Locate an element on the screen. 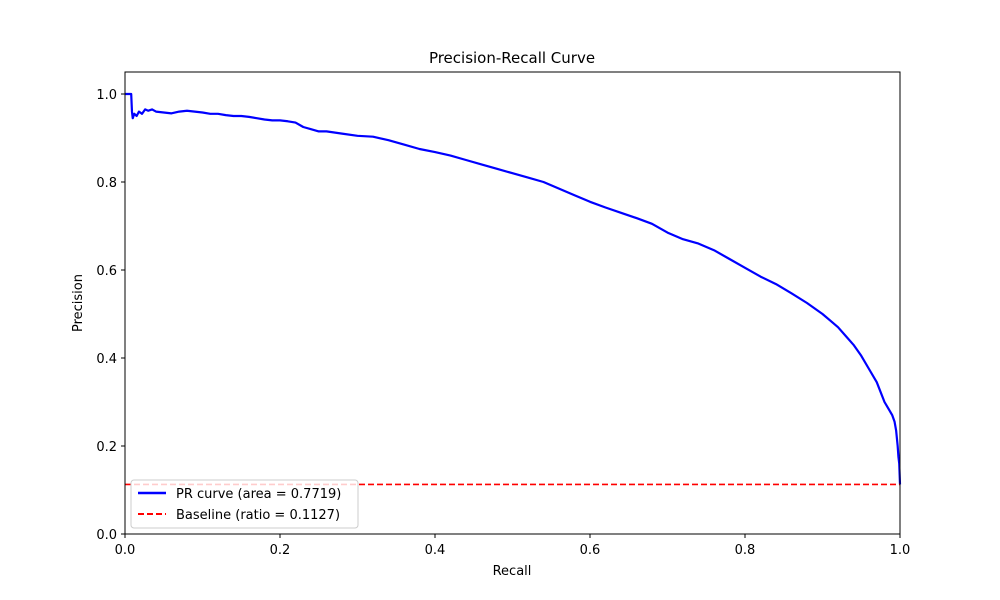 This screenshot has height=600, width=1000. legend-pr-label: PR curve (area = 0.7719) is located at coordinates (258, 494).